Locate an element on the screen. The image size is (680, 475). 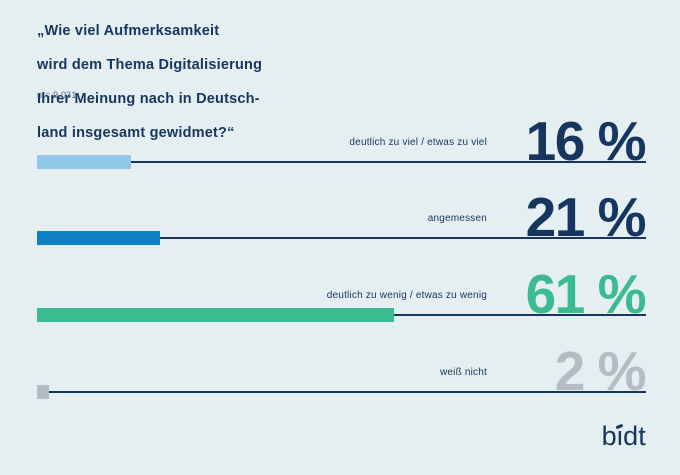
title-line-4: land insgesamt gewidmet?“ is located at coordinates (136, 133).